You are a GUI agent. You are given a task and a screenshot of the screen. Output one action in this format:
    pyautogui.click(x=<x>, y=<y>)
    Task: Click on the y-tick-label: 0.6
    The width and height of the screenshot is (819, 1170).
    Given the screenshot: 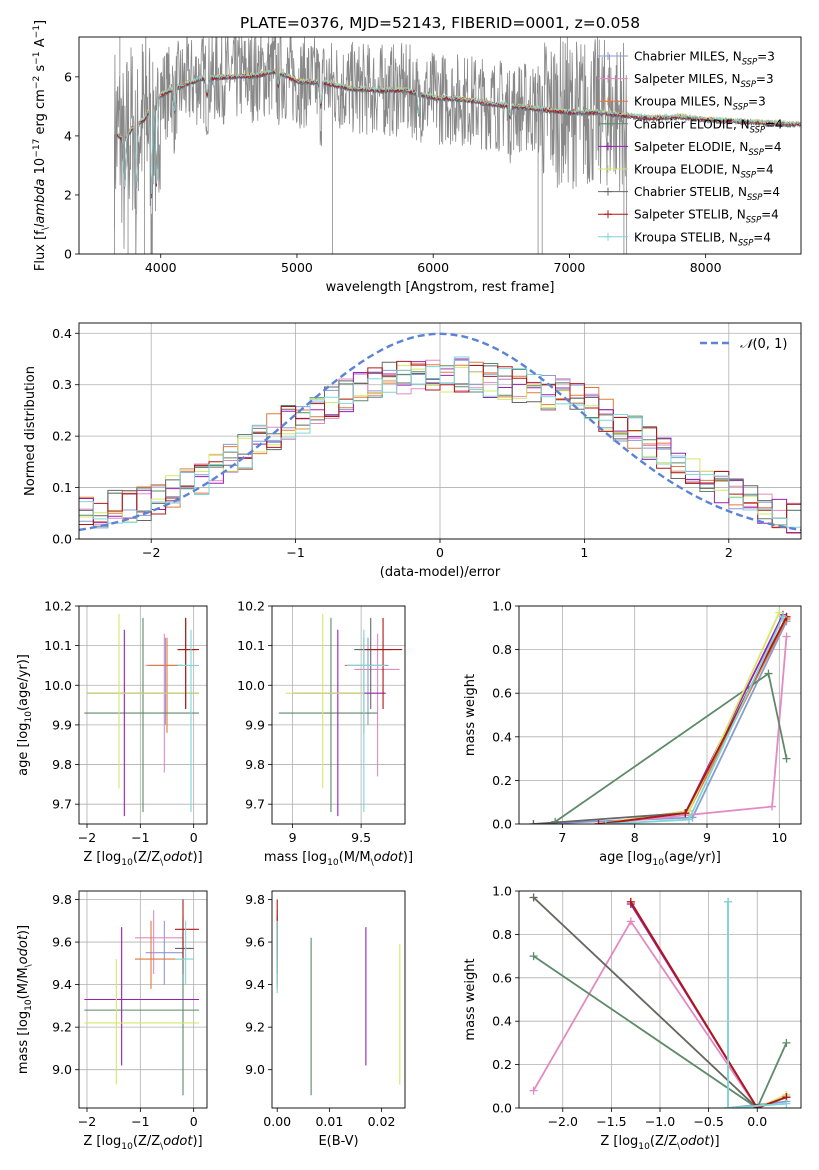 What is the action you would take?
    pyautogui.click(x=502, y=693)
    